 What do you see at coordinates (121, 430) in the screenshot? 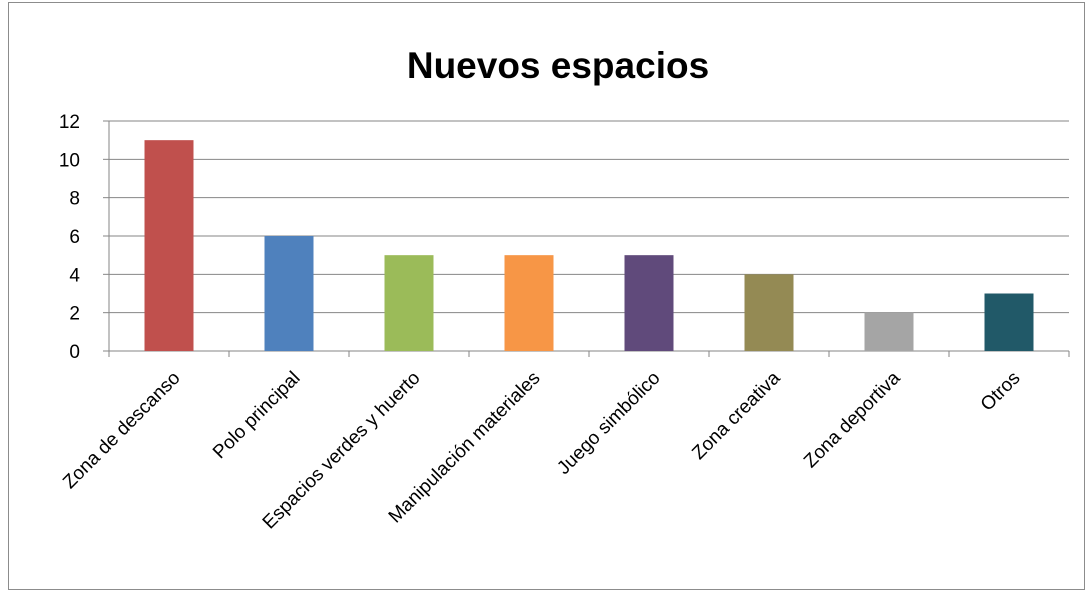
I see `x-tick-label: Zona de descanso` at bounding box center [121, 430].